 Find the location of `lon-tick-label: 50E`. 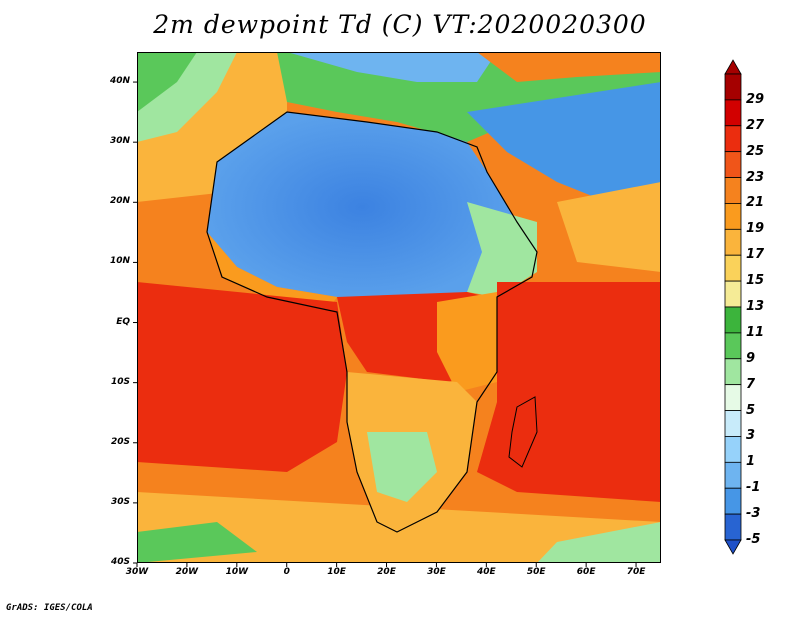

lon-tick-label: 50E is located at coordinates (536, 572).